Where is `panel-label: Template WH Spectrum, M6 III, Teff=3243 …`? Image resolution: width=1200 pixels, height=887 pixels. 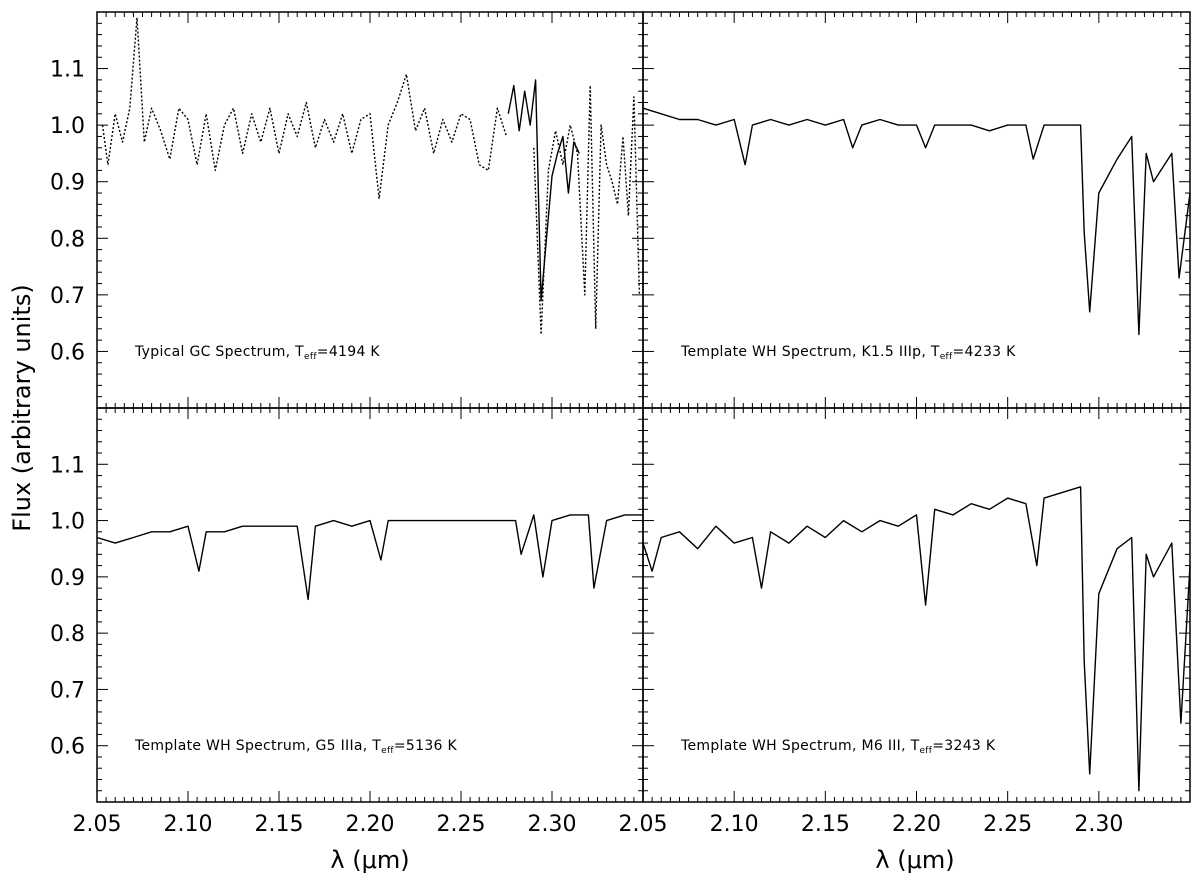
panel-label: Template WH Spectrum, M6 III, Teff=3243 … is located at coordinates (838, 747).